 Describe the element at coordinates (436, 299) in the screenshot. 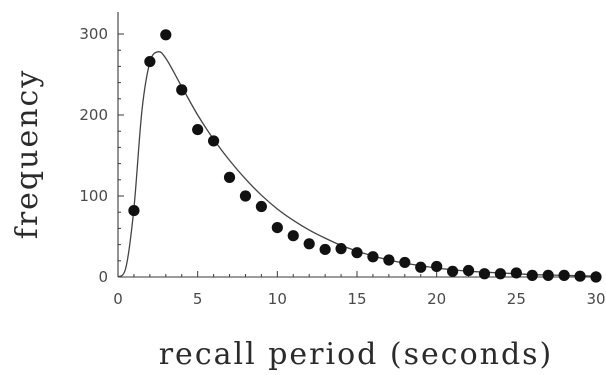

I see `x-tick-label: 20` at that location.